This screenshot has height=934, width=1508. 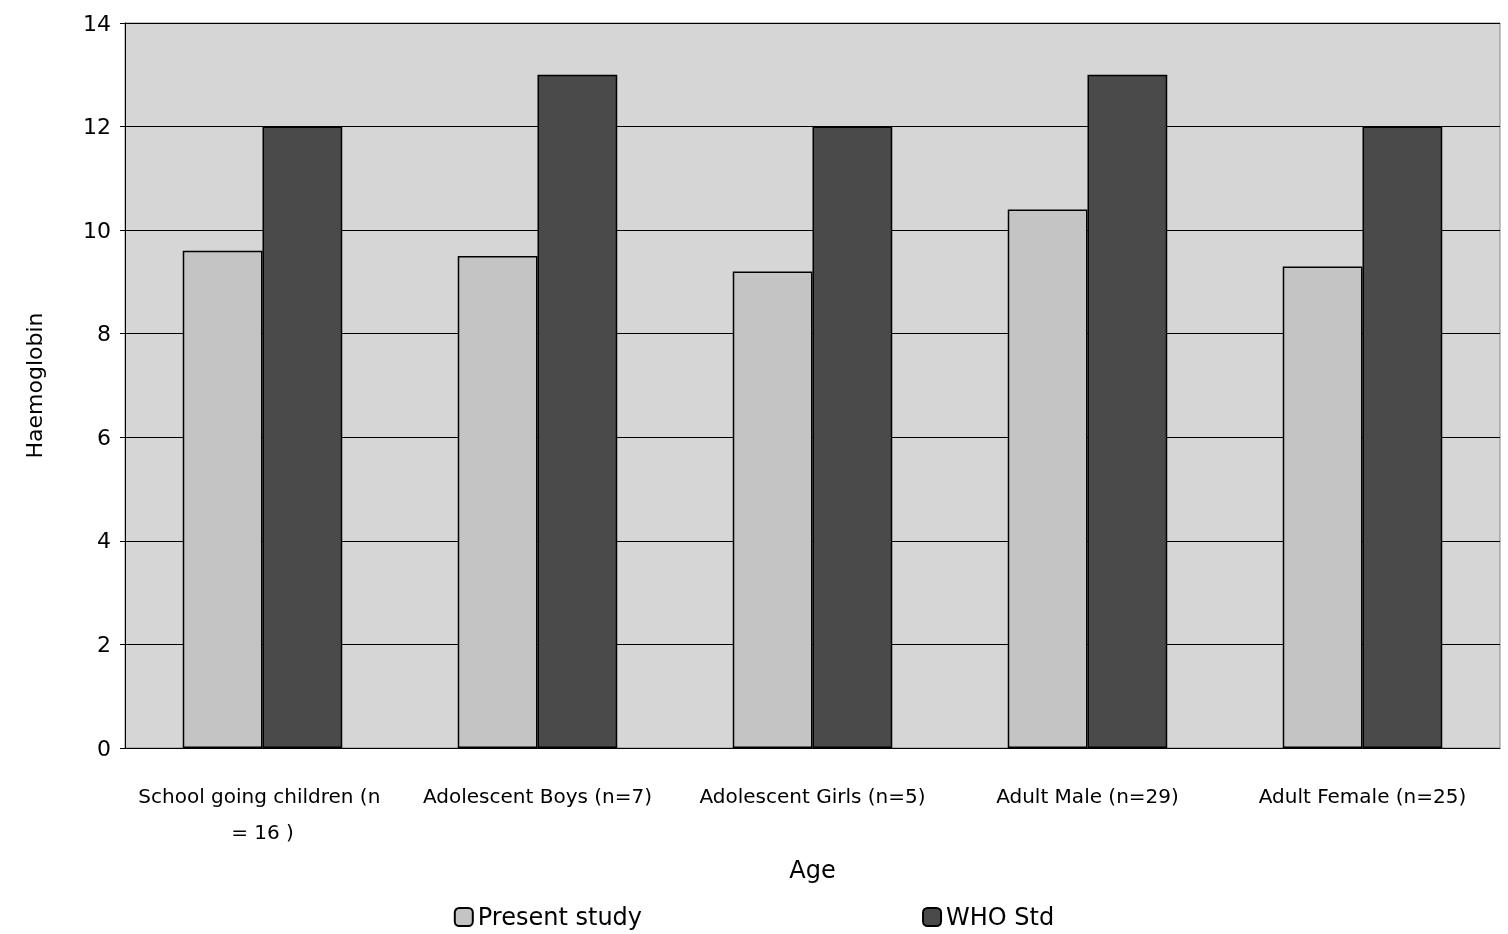 What do you see at coordinates (1087, 796) in the screenshot?
I see `x-tick-label: Adult Male (n=29)` at bounding box center [1087, 796].